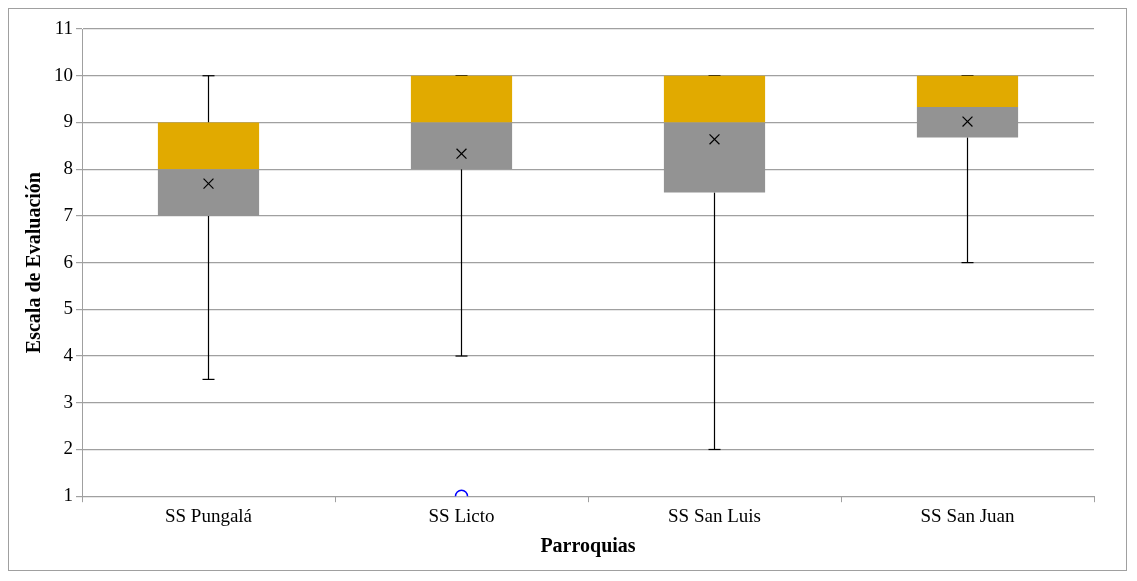  What do you see at coordinates (68, 401) in the screenshot?
I see `y-tick-label: 3` at bounding box center [68, 401].